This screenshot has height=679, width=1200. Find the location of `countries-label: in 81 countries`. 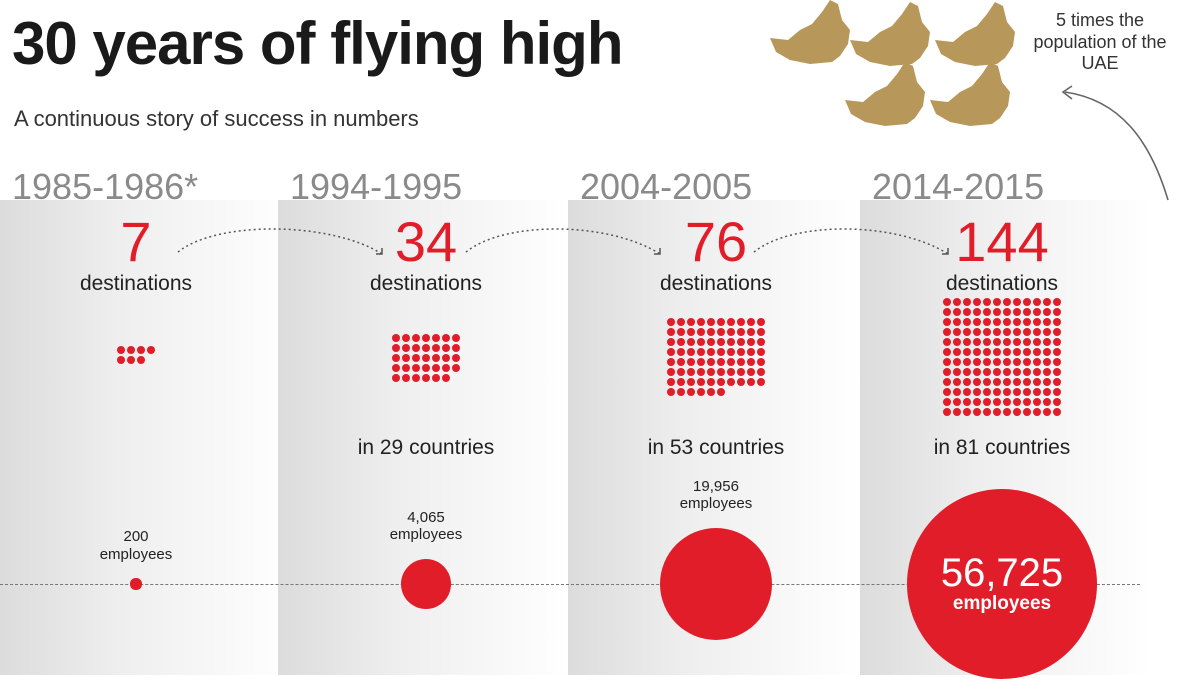

countries-label: in 81 countries is located at coordinates (1002, 447).